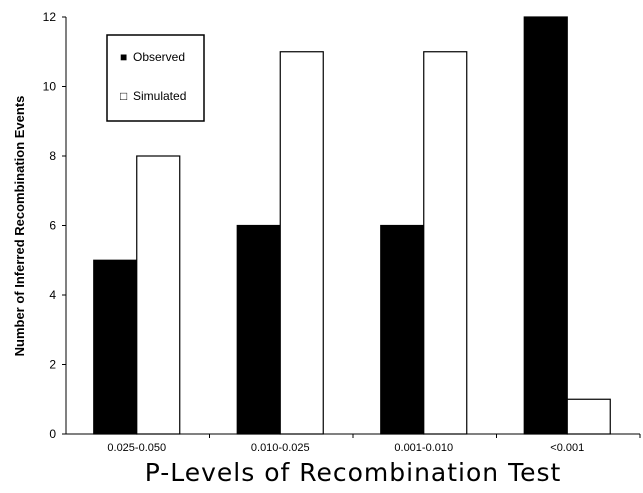 This screenshot has height=493, width=643. Describe the element at coordinates (123, 57) in the screenshot. I see `legend-marker-observed: ■` at that location.